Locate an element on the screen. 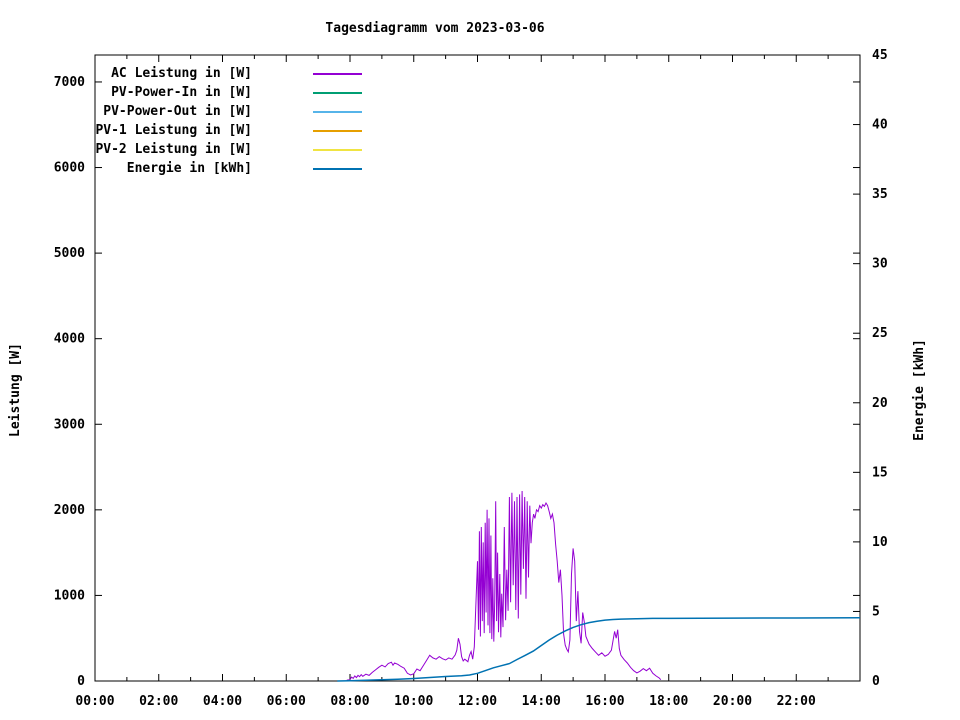 Image resolution: width=960 pixels, height=720 pixels. y2-tick-label: 40 is located at coordinates (880, 125).